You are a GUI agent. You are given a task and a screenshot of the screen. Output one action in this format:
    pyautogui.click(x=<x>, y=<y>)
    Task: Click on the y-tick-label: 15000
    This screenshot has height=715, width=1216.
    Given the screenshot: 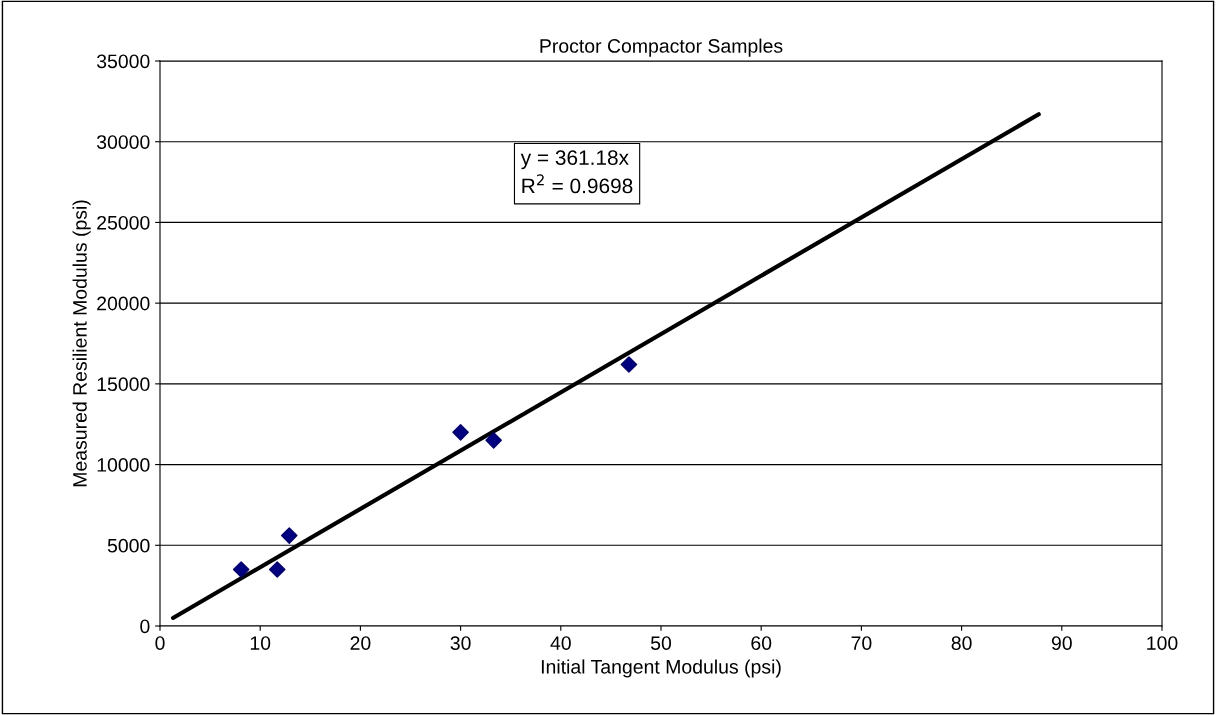 What is the action you would take?
    pyautogui.click(x=123, y=384)
    